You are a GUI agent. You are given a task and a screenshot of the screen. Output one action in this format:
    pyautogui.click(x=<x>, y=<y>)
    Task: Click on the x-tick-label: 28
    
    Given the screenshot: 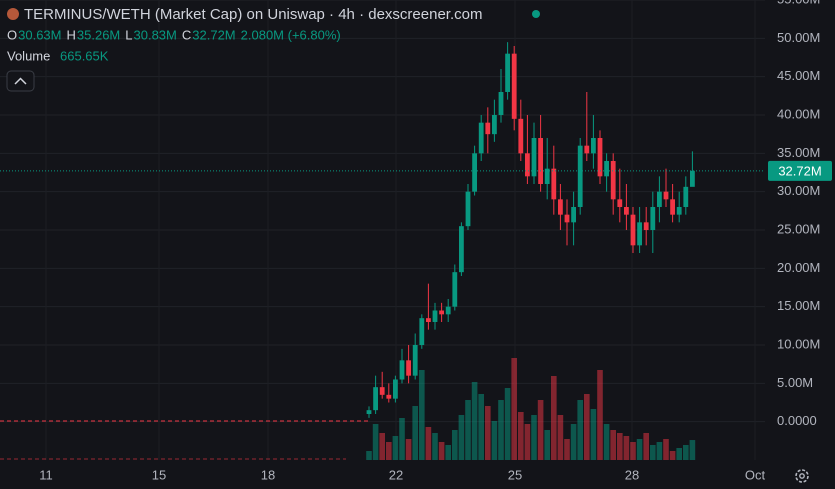 What is the action you would take?
    pyautogui.click(x=632, y=474)
    